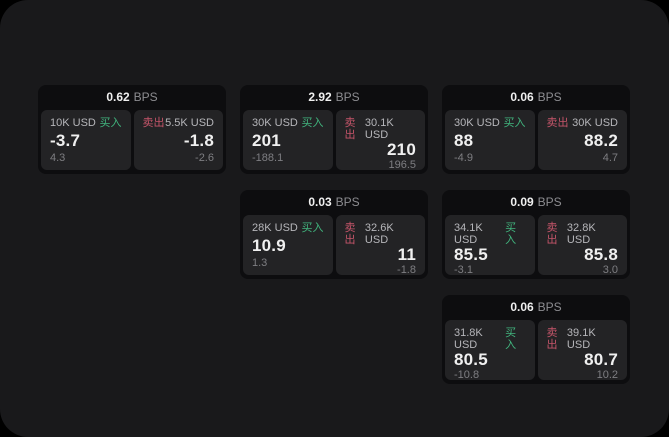 This screenshot has height=437, width=669. What do you see at coordinates (463, 158) in the screenshot?
I see `buy-delta: -4.9` at bounding box center [463, 158].